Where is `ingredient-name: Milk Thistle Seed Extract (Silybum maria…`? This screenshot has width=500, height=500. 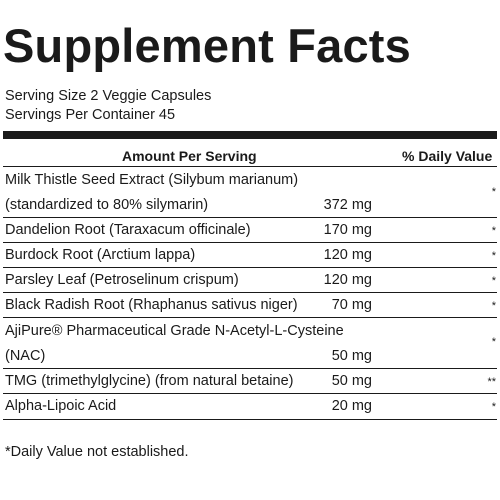
ingredient-name: Milk Thistle Seed Extract (Silybum maria… is located at coordinates (152, 180).